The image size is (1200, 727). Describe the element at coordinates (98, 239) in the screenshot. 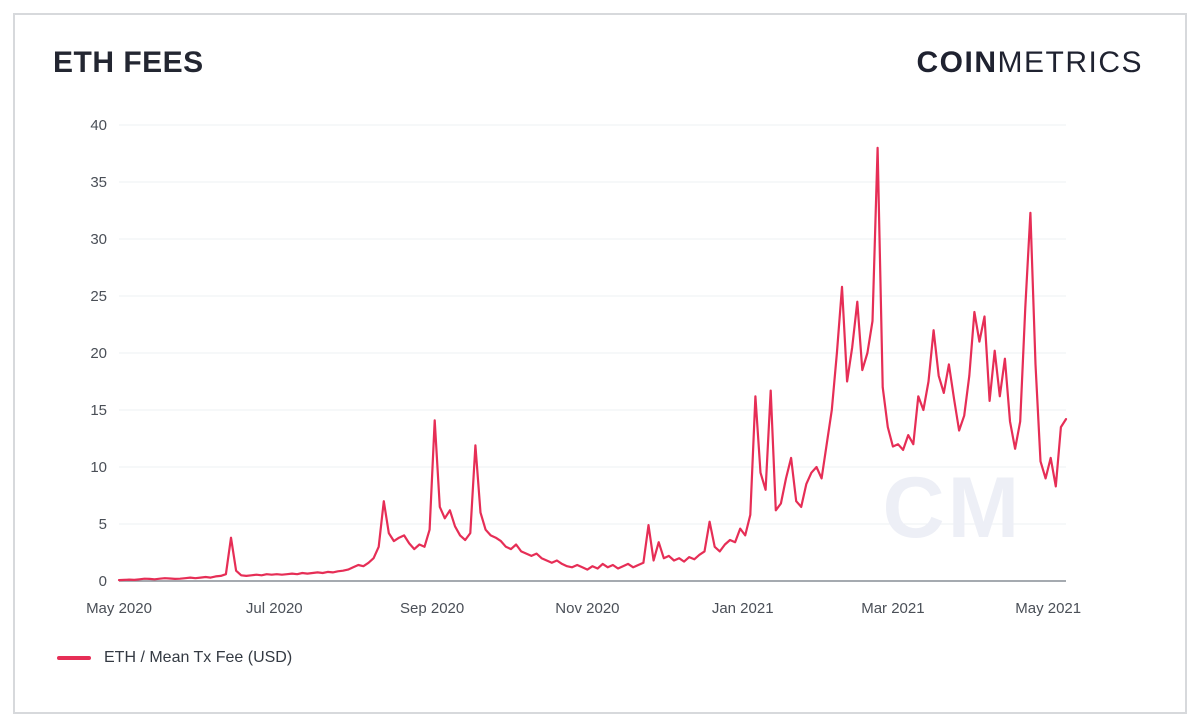

I see `y-tick-label: 30` at that location.